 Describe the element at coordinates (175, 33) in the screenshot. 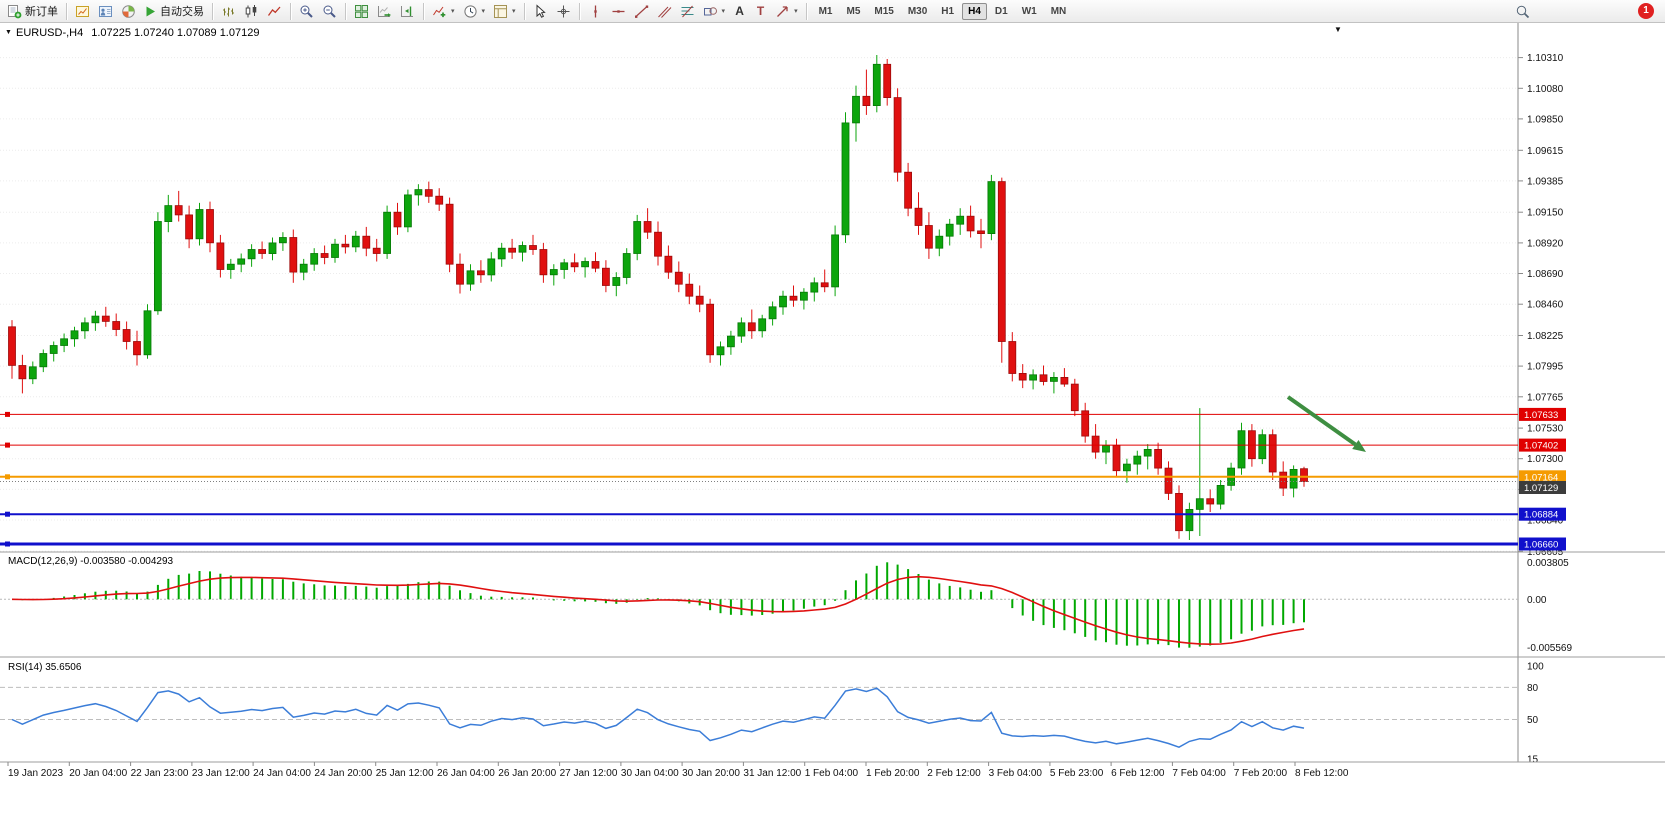

I see `ohlc-values: 1.07225 1.07240 1.07089 1.07129` at that location.